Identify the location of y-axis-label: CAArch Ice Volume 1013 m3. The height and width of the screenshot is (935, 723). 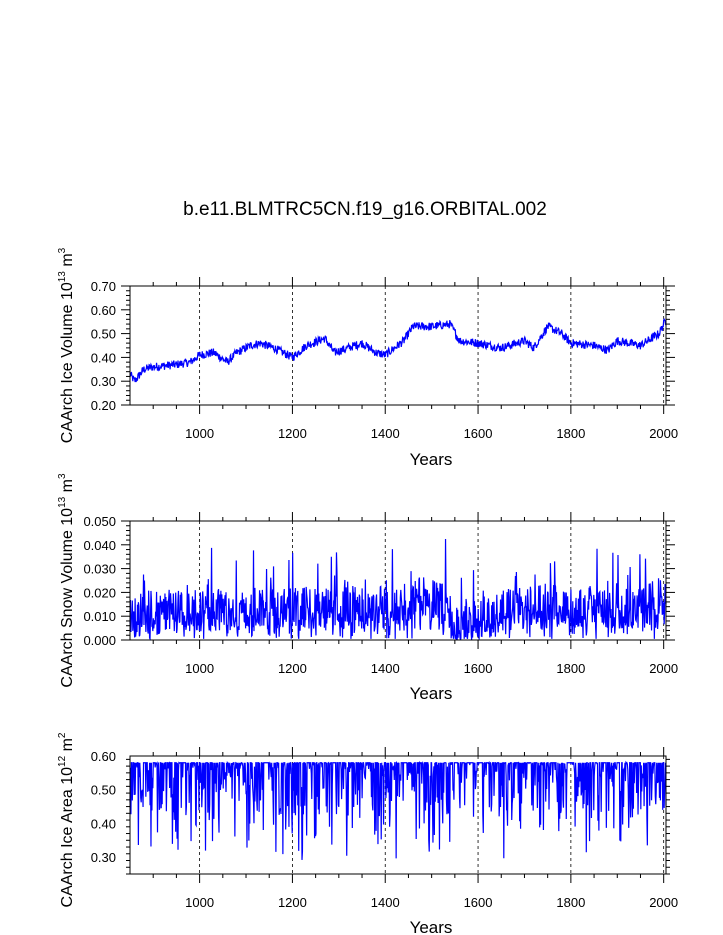
(66, 345).